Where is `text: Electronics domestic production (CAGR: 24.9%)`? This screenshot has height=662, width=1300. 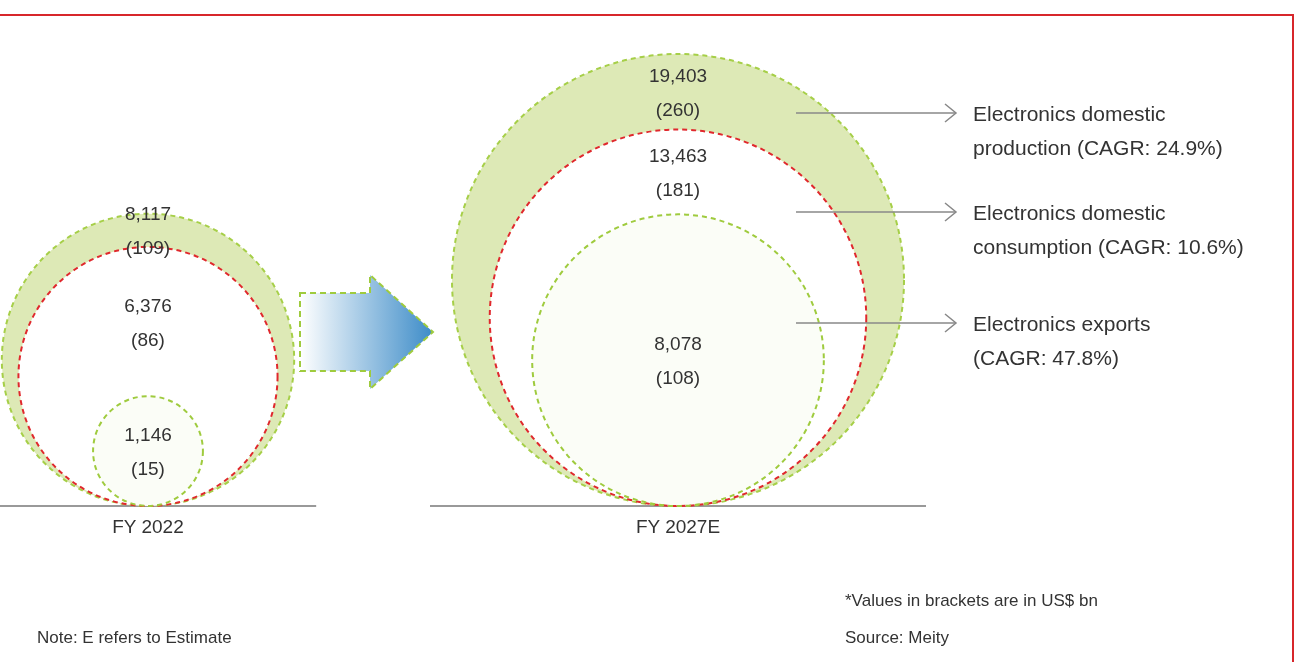 text: Electronics domestic production (CAGR: 24.9%) is located at coordinates (1098, 130).